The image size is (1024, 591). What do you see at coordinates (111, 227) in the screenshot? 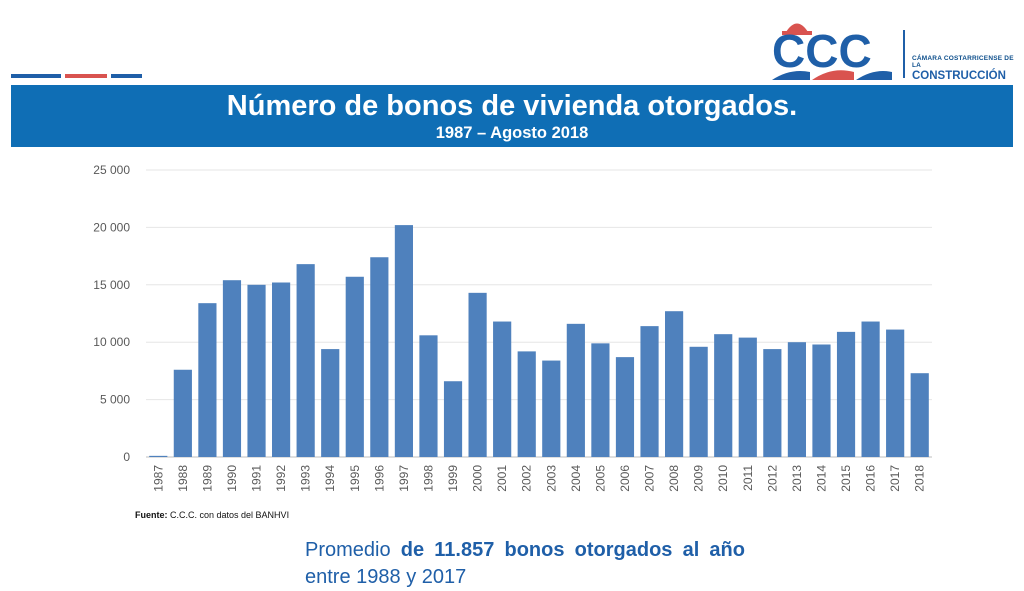
I see `y-tick-label: 20 000` at bounding box center [111, 227].